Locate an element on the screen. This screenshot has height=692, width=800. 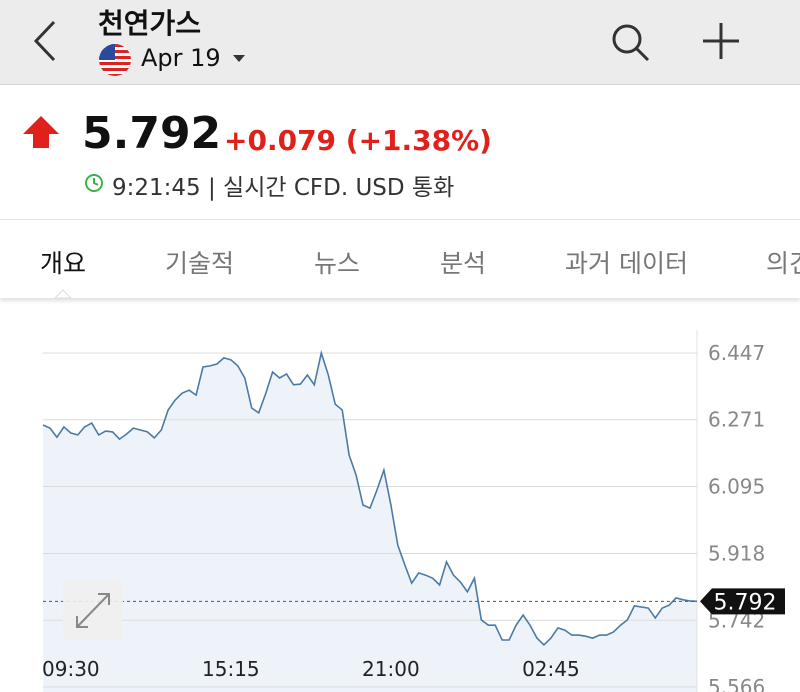
quote-time: 9:21:45 | 실시간 CFD. USD 통화 is located at coordinates (283, 188).